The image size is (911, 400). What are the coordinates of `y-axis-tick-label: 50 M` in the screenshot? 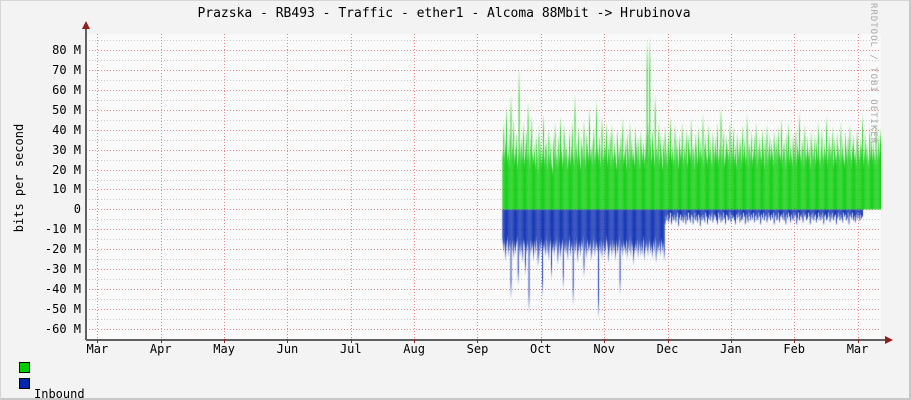 It's located at (66, 109).